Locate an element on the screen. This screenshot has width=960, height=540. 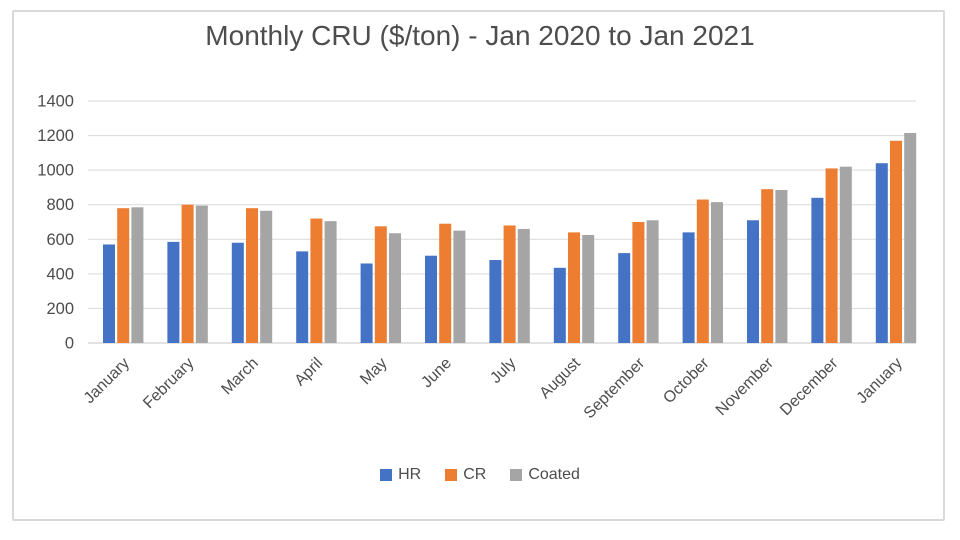
legend-item-coated: Coated is located at coordinates (545, 475).